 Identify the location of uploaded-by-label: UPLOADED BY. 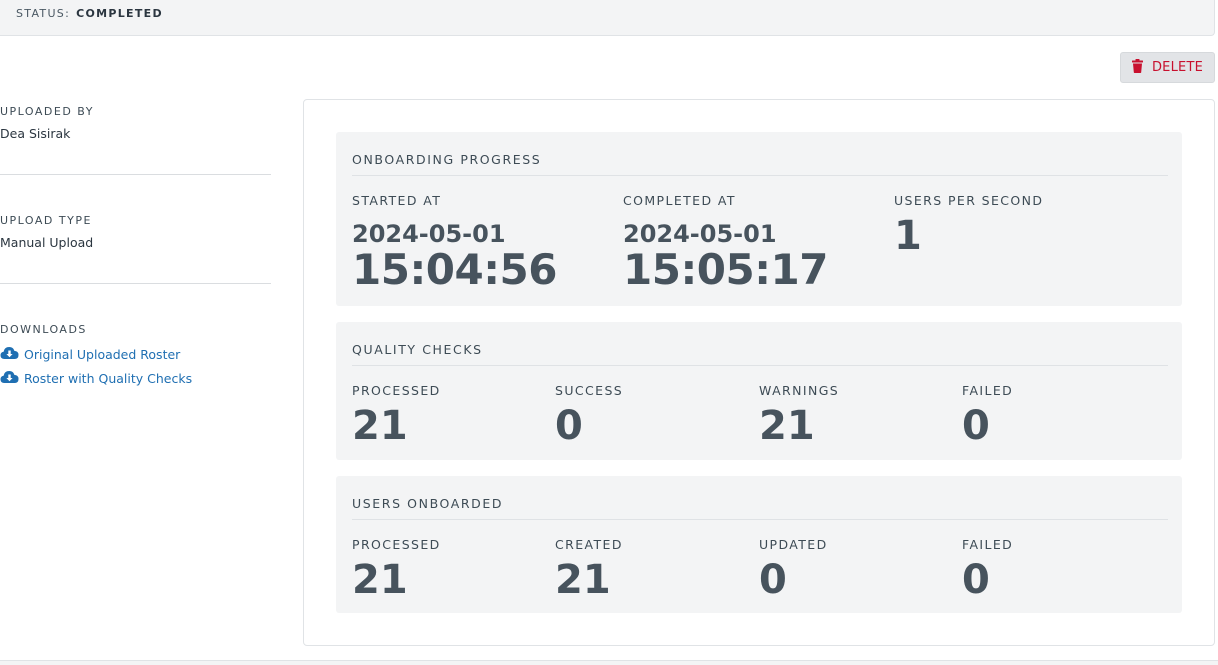
(47, 111).